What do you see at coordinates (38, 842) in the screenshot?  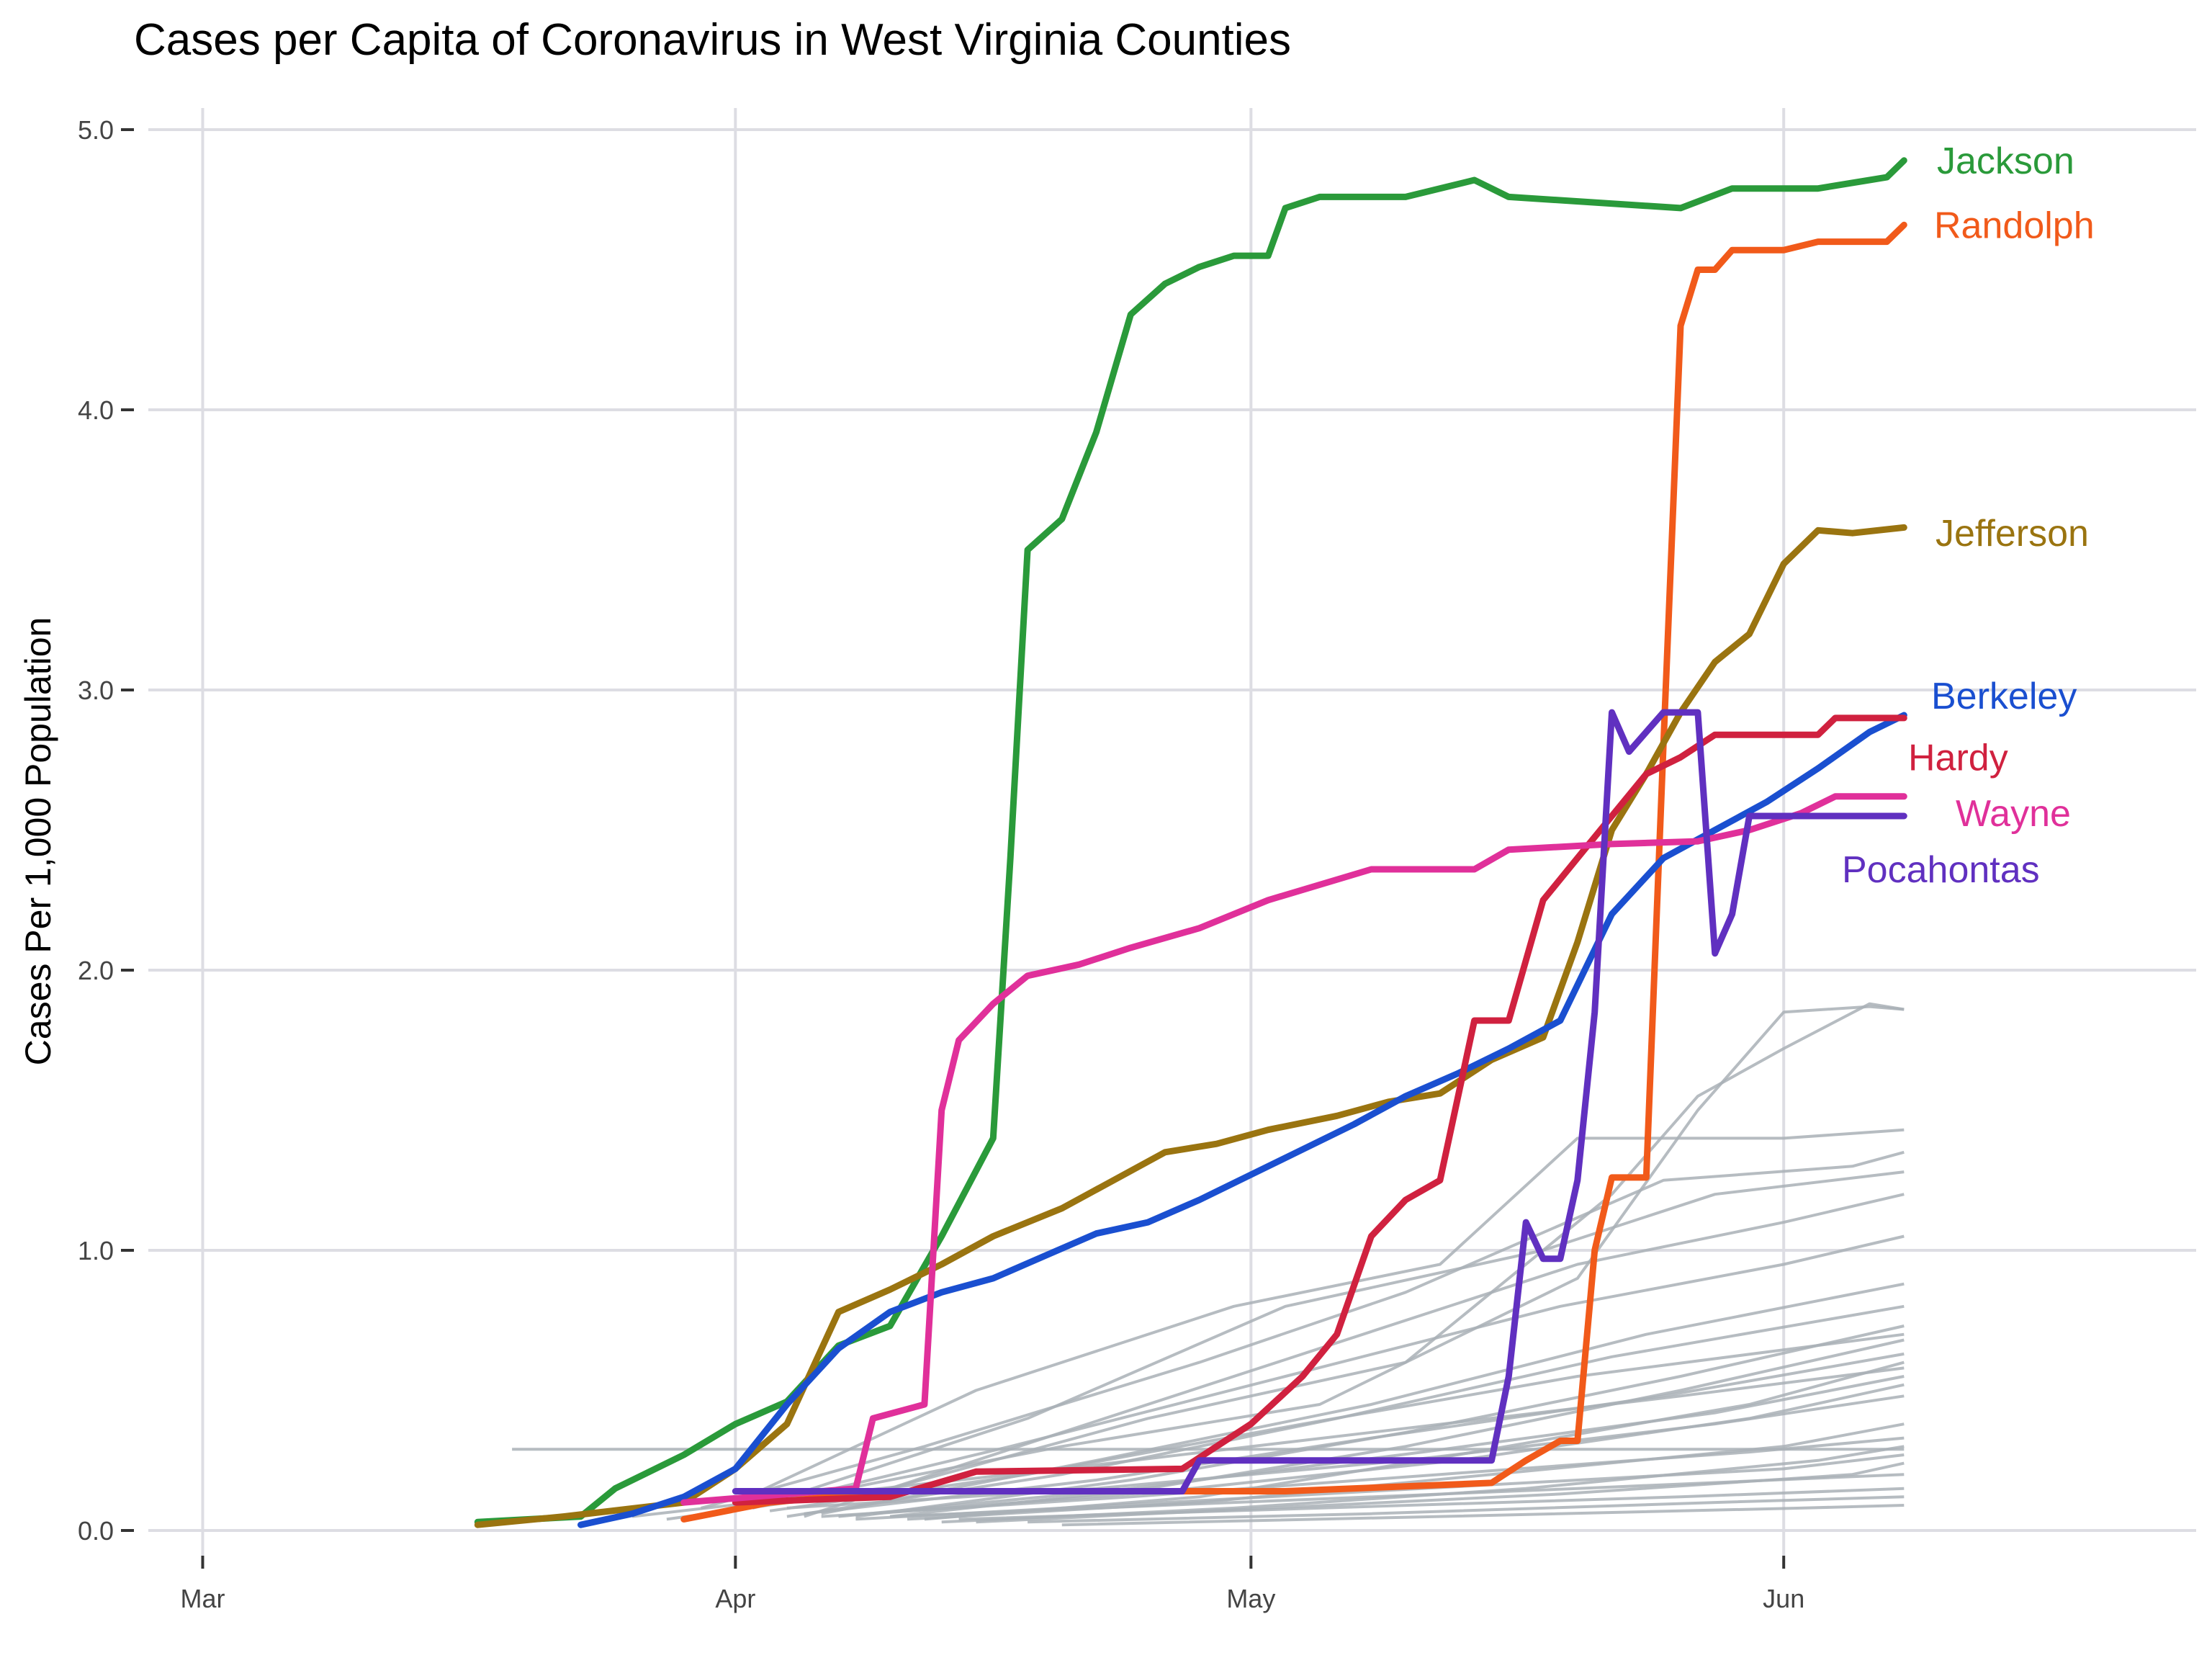 I see `y-axis-title: Cases Per 1,000 Population` at bounding box center [38, 842].